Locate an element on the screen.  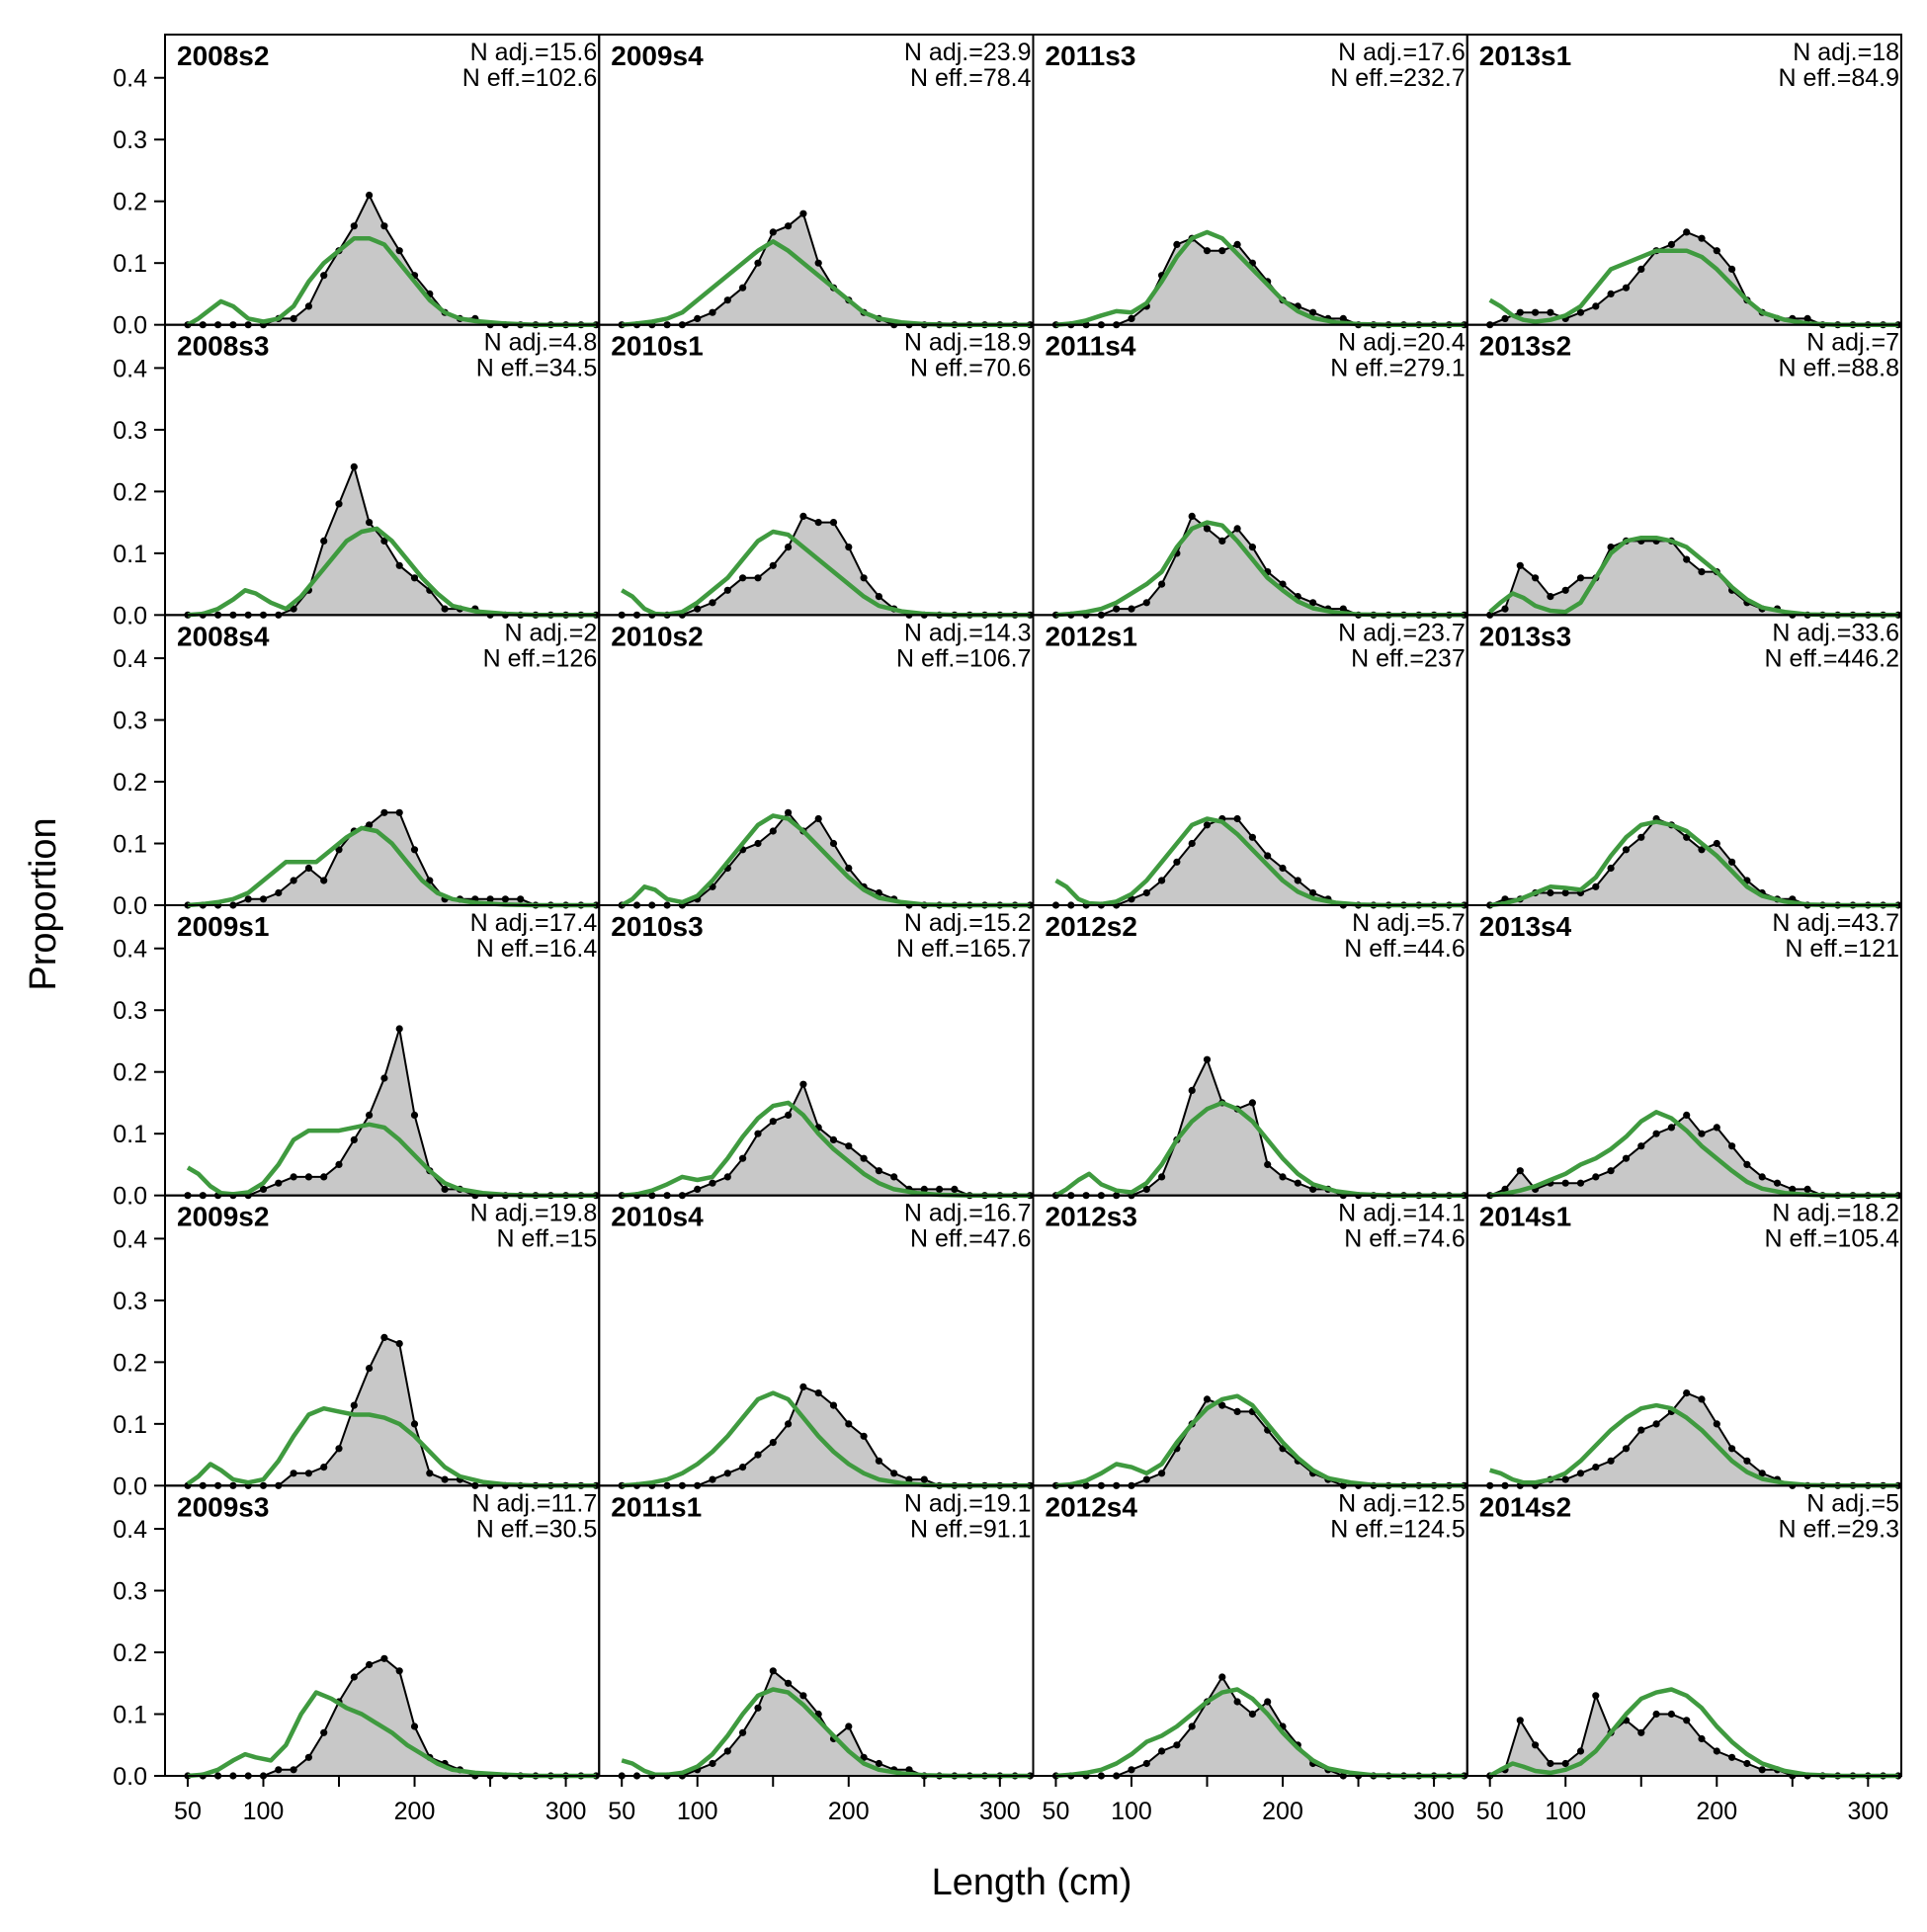
panel-2012s3: 2012s3 N adj.=14.1N eff.=74.6 is located at coordinates (1250, 1341).